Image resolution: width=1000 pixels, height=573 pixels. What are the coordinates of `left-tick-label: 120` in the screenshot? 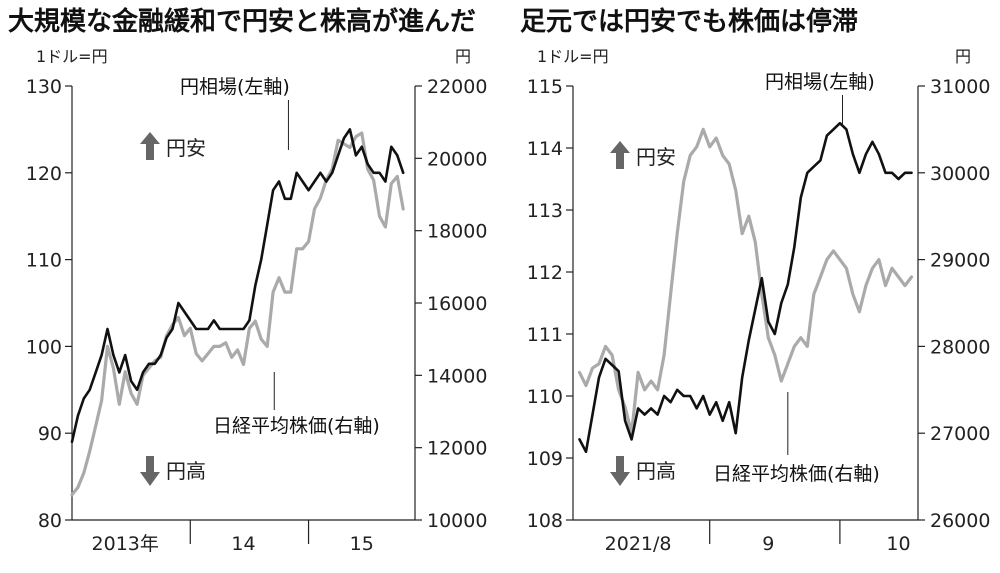 It's located at (44, 174).